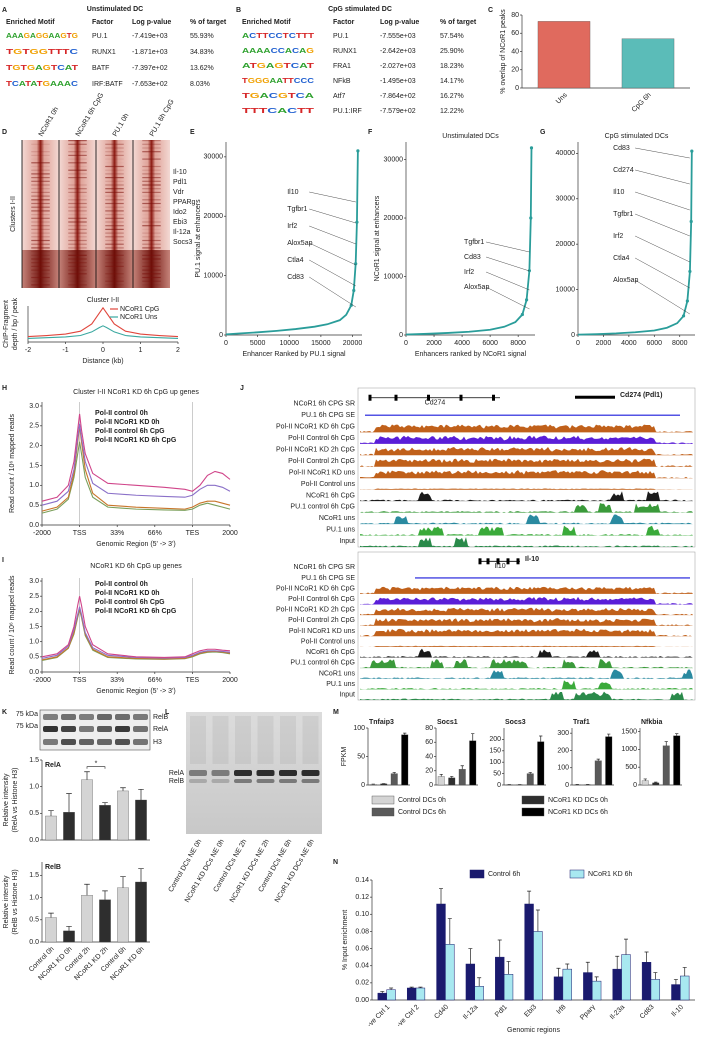 The image size is (701, 1038). What do you see at coordinates (202, 36) in the screenshot?
I see `table-cell: 55.93%` at bounding box center [202, 36].